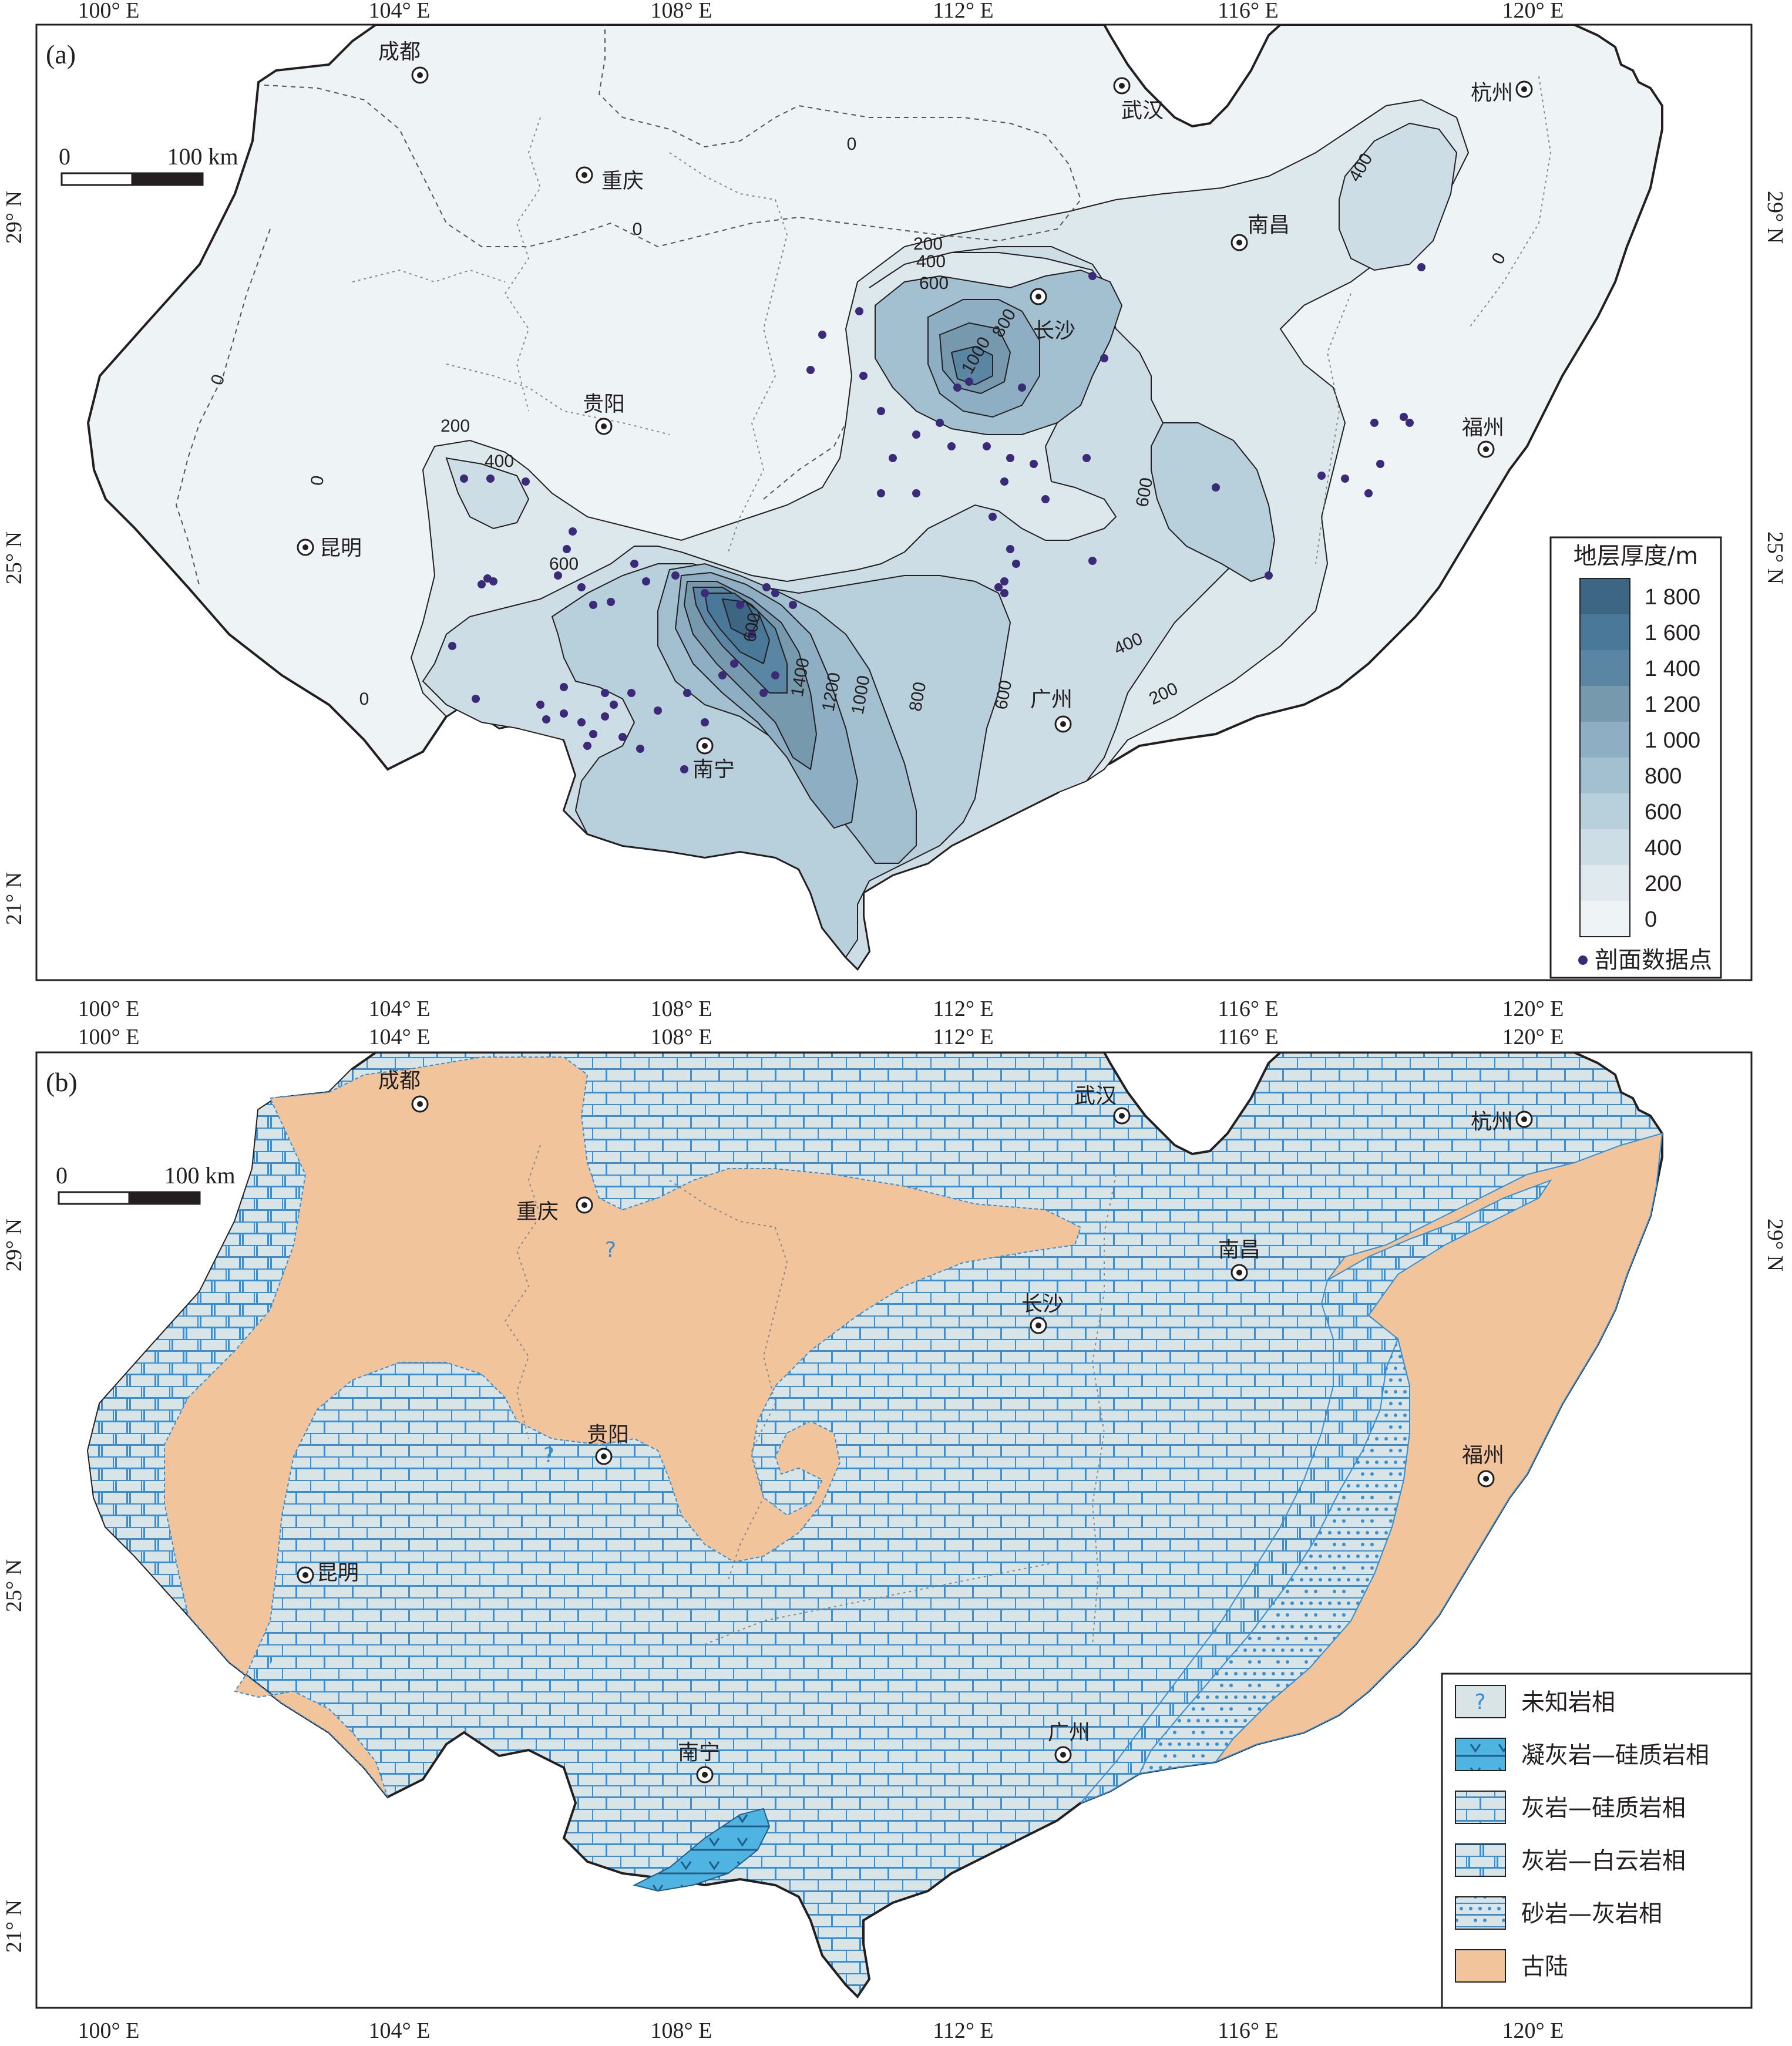 The height and width of the screenshot is (2046, 1792). I want to click on legend-point-label: 剖面数据点, so click(1653, 960).